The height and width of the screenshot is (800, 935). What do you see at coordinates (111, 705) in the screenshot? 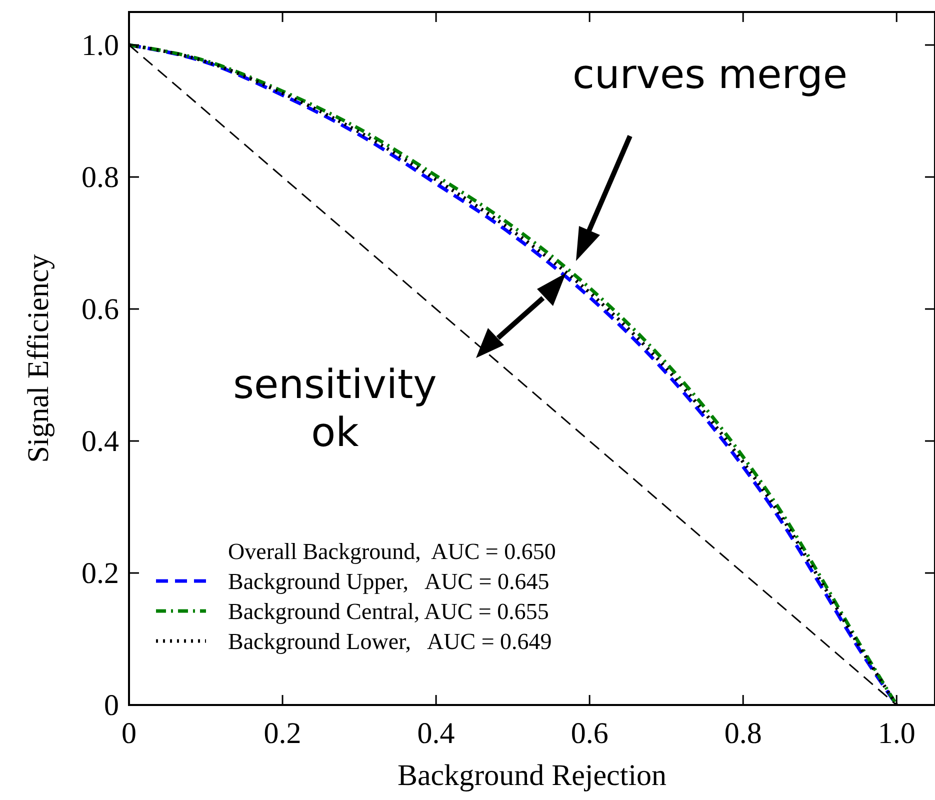
I see `y-tick-label: 0` at bounding box center [111, 705].